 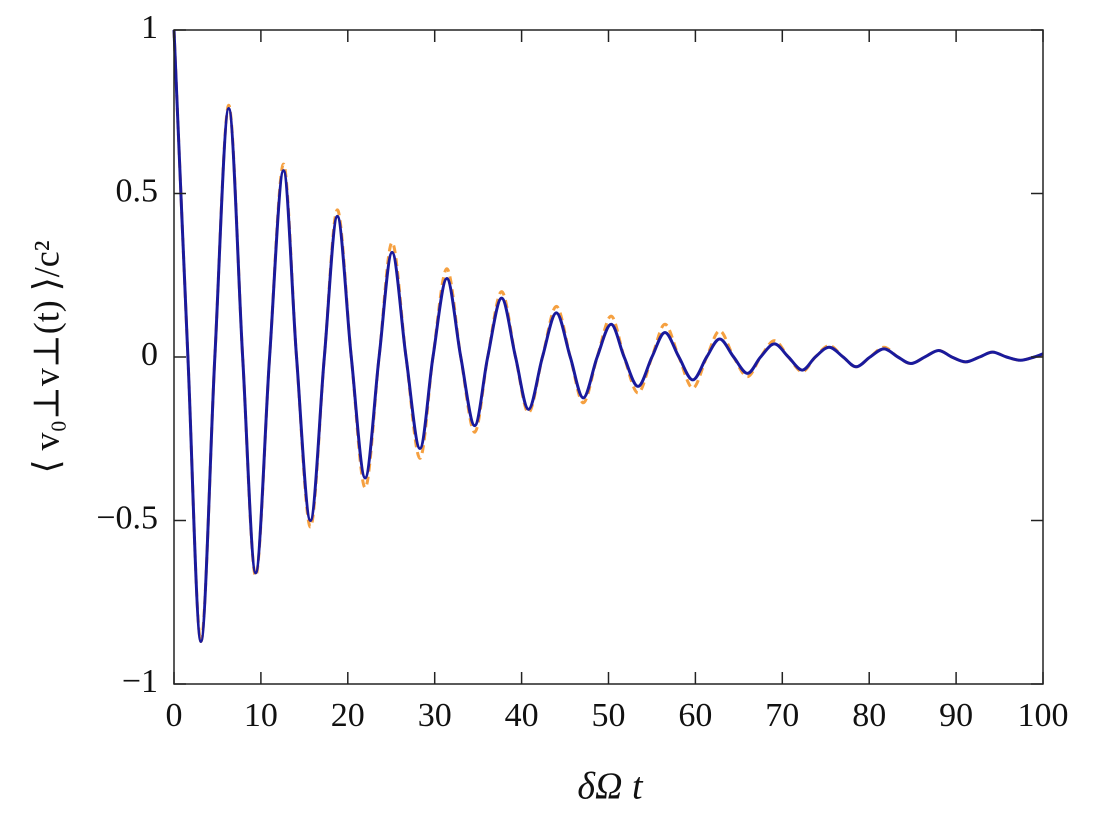 I want to click on x-tick-label: 50, so click(x=609, y=715).